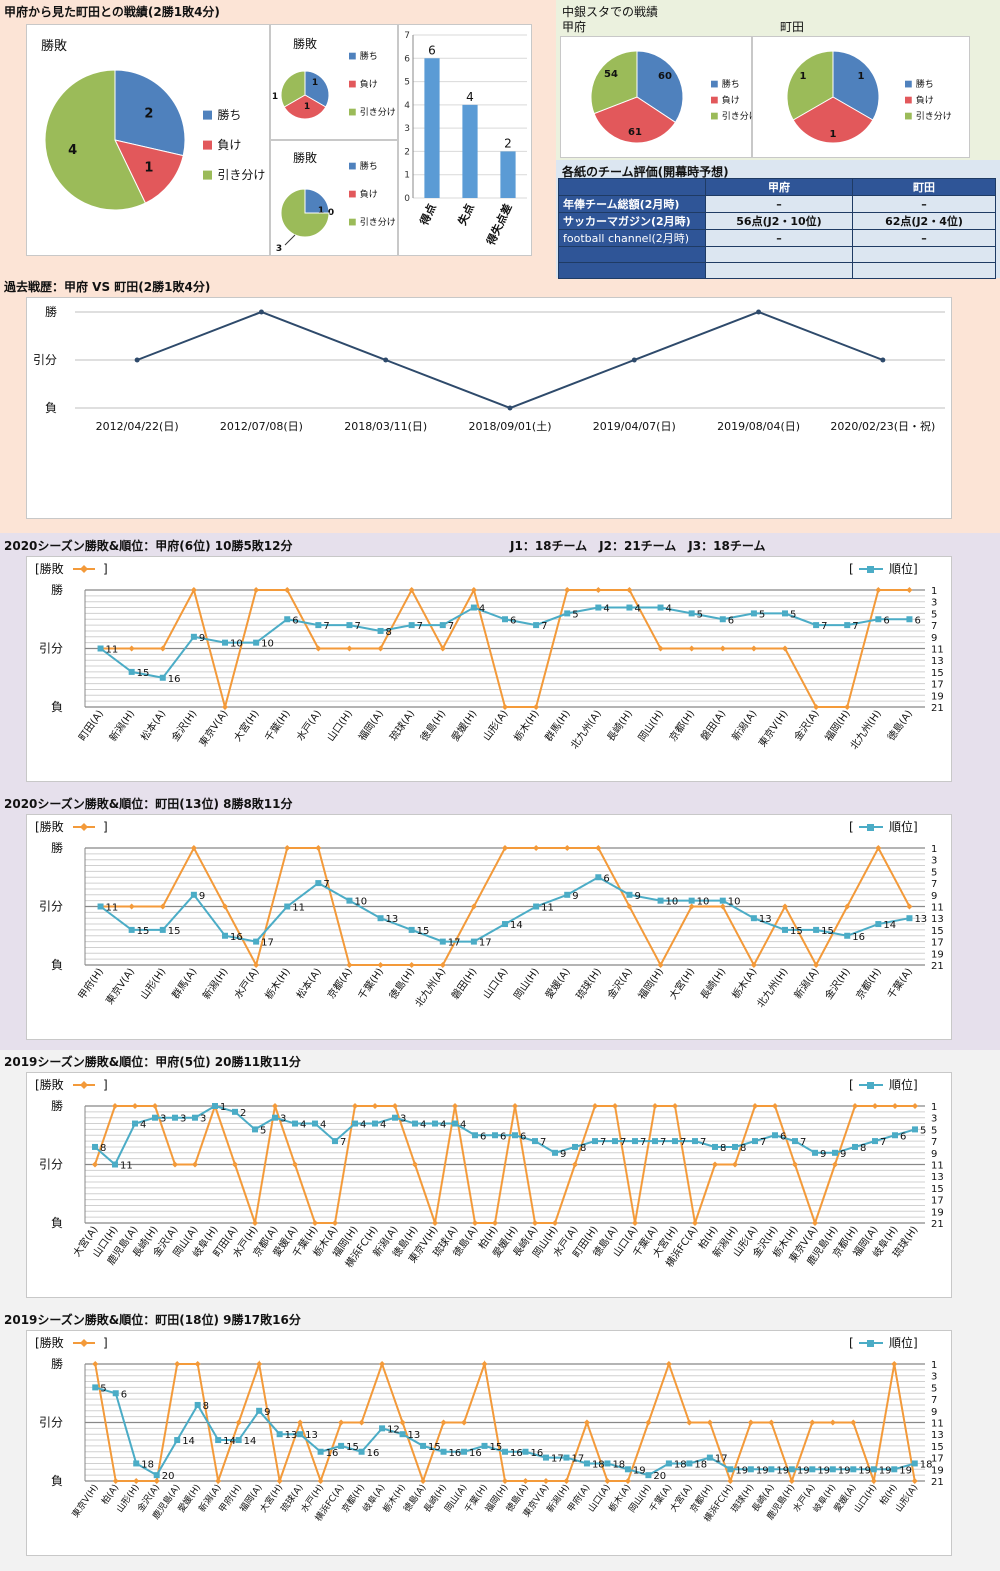 The height and width of the screenshot is (1571, 1000). Describe the element at coordinates (432, 725) in the screenshot. I see `season-1-x-label: 徳島(H)` at that location.